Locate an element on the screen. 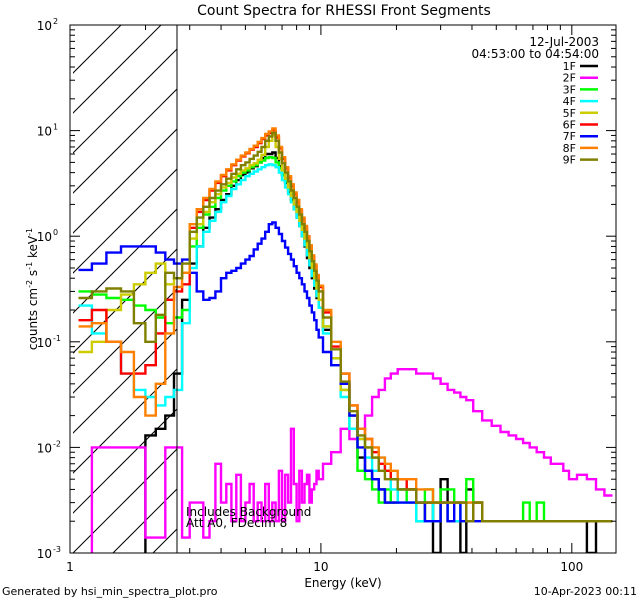 This screenshot has width=640, height=600. annotation-attenuator: Att A0, FDecim 8 is located at coordinates (236, 523).